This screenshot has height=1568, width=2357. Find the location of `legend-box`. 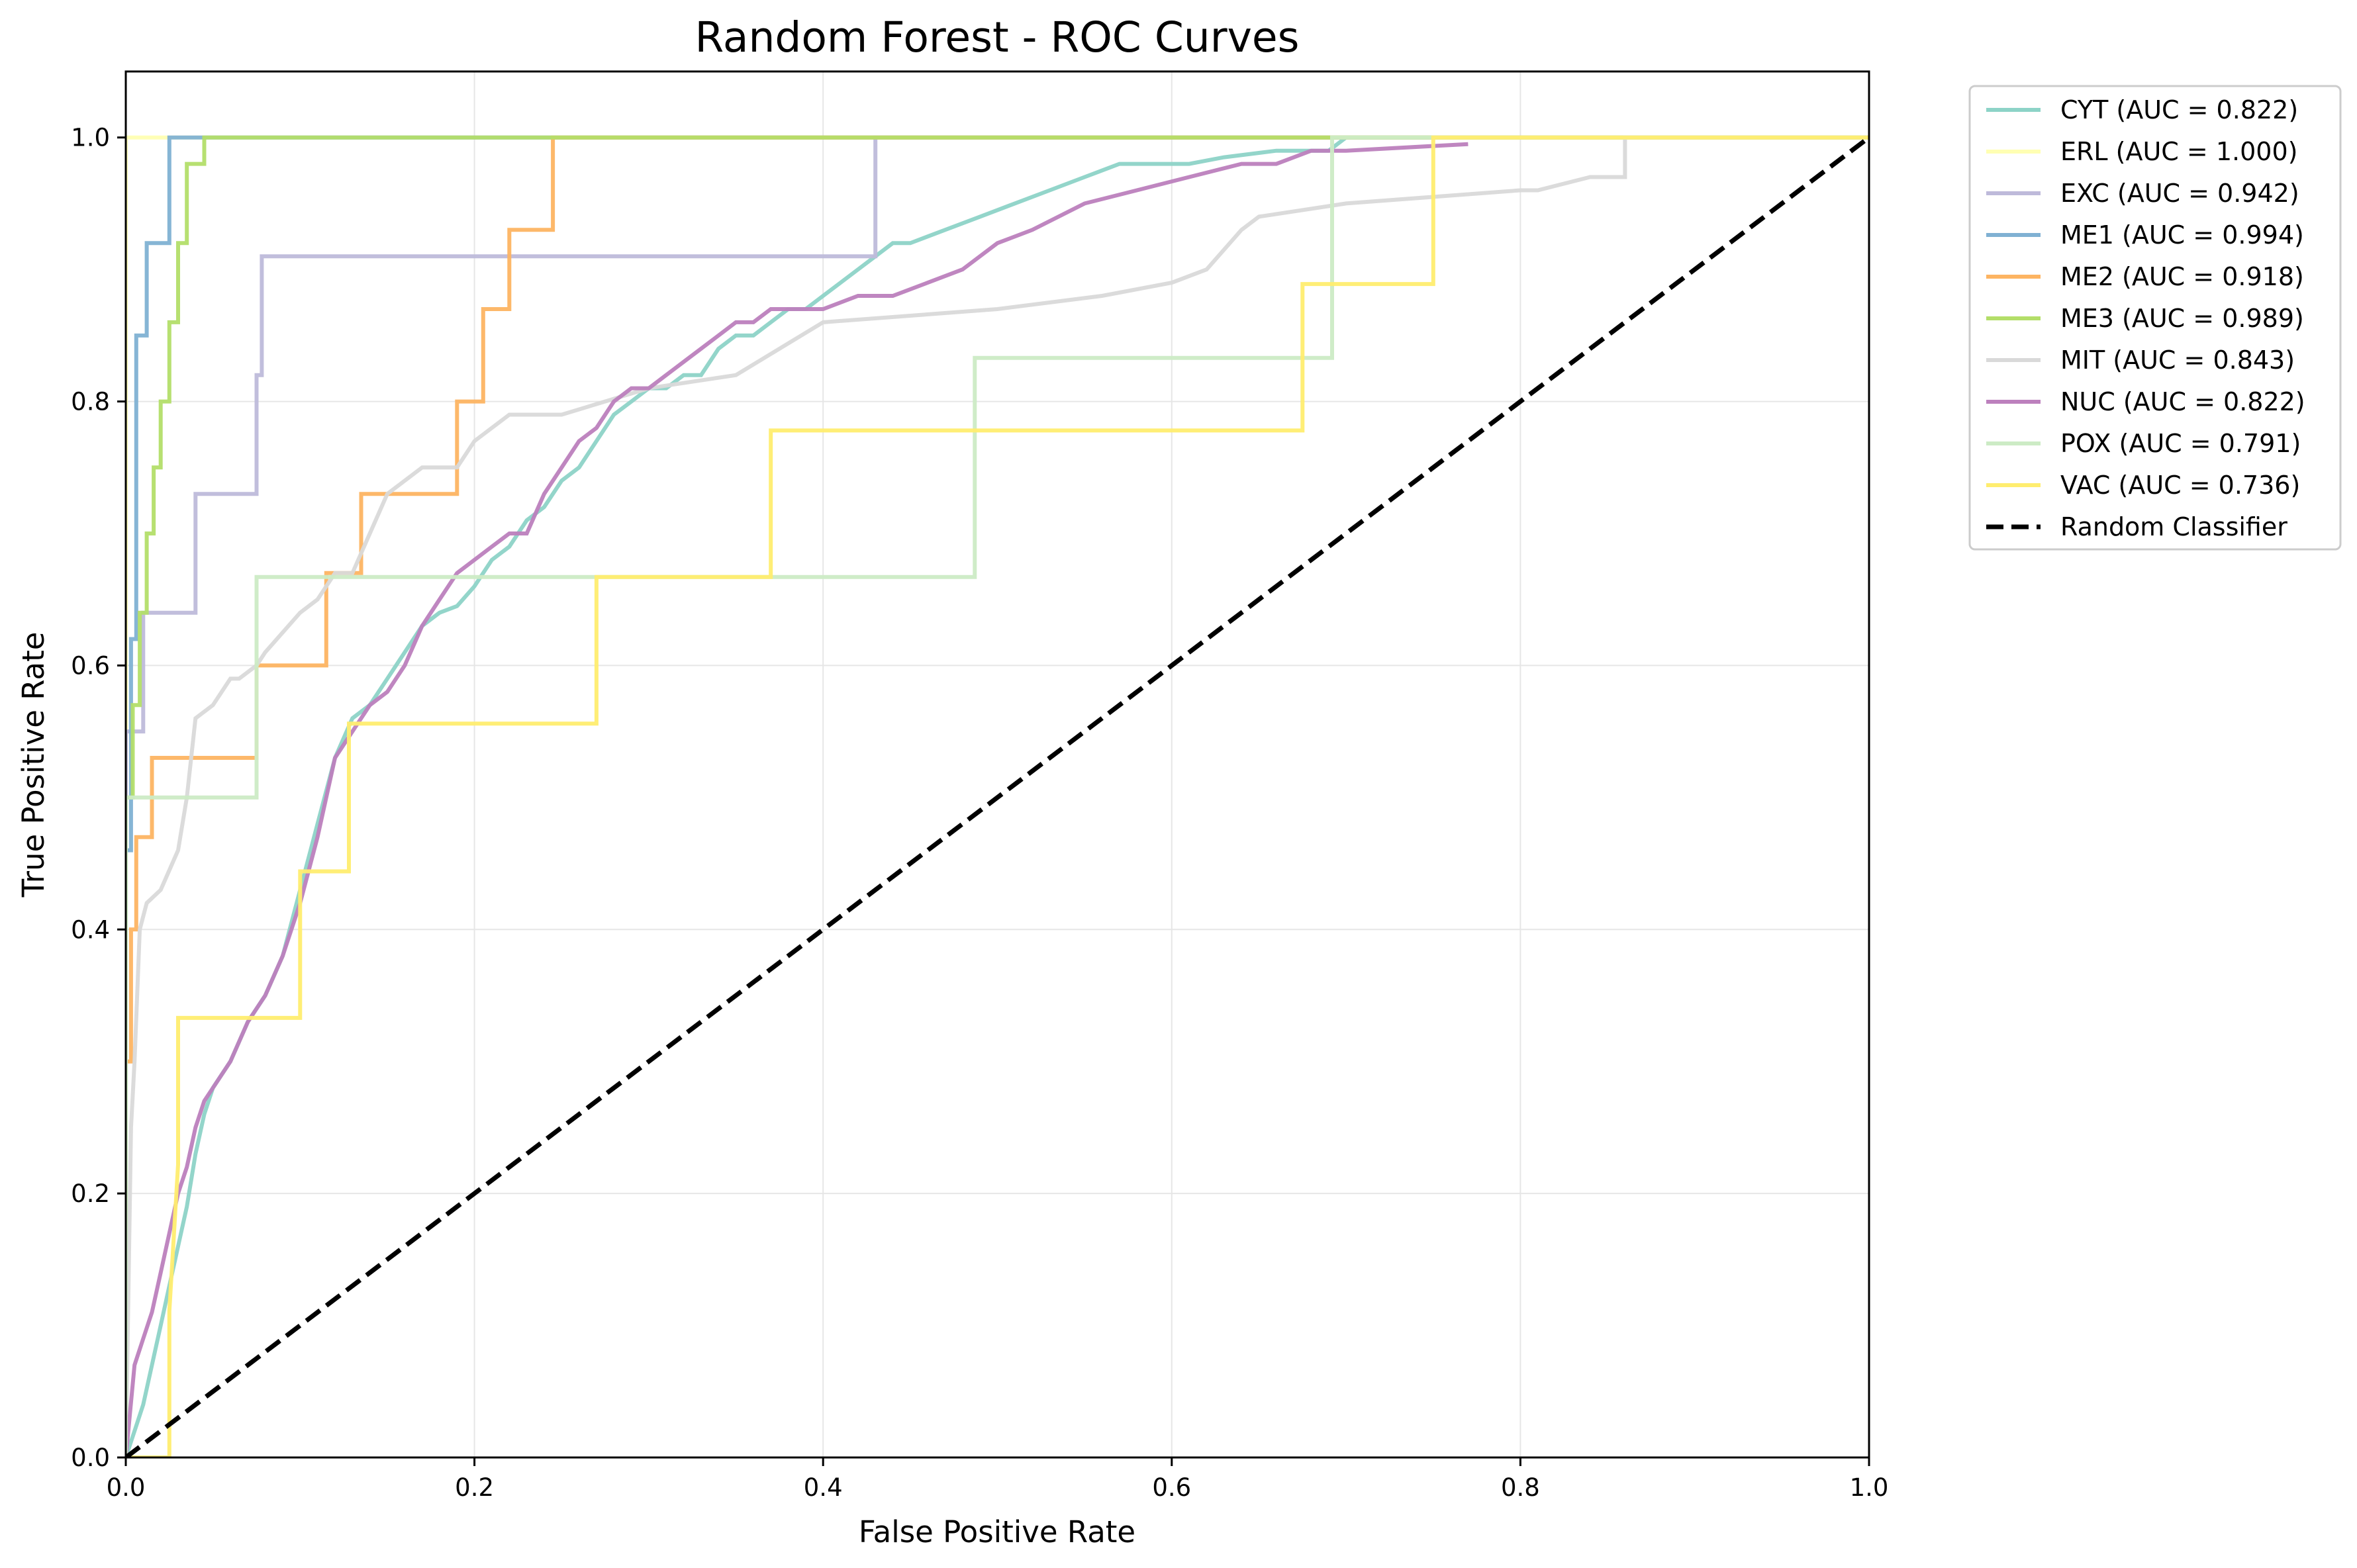

legend-box is located at coordinates (2155, 318).